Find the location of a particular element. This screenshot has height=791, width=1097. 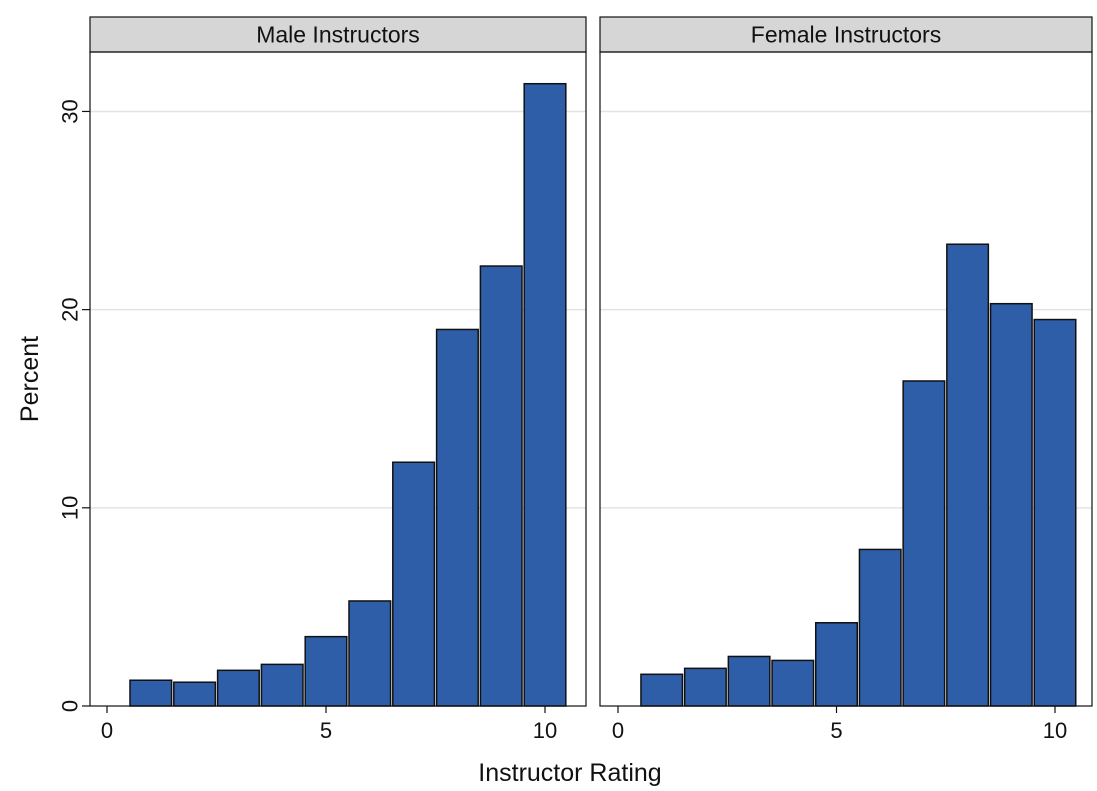

x-axis-title: Instructor Rating is located at coordinates (569, 773).